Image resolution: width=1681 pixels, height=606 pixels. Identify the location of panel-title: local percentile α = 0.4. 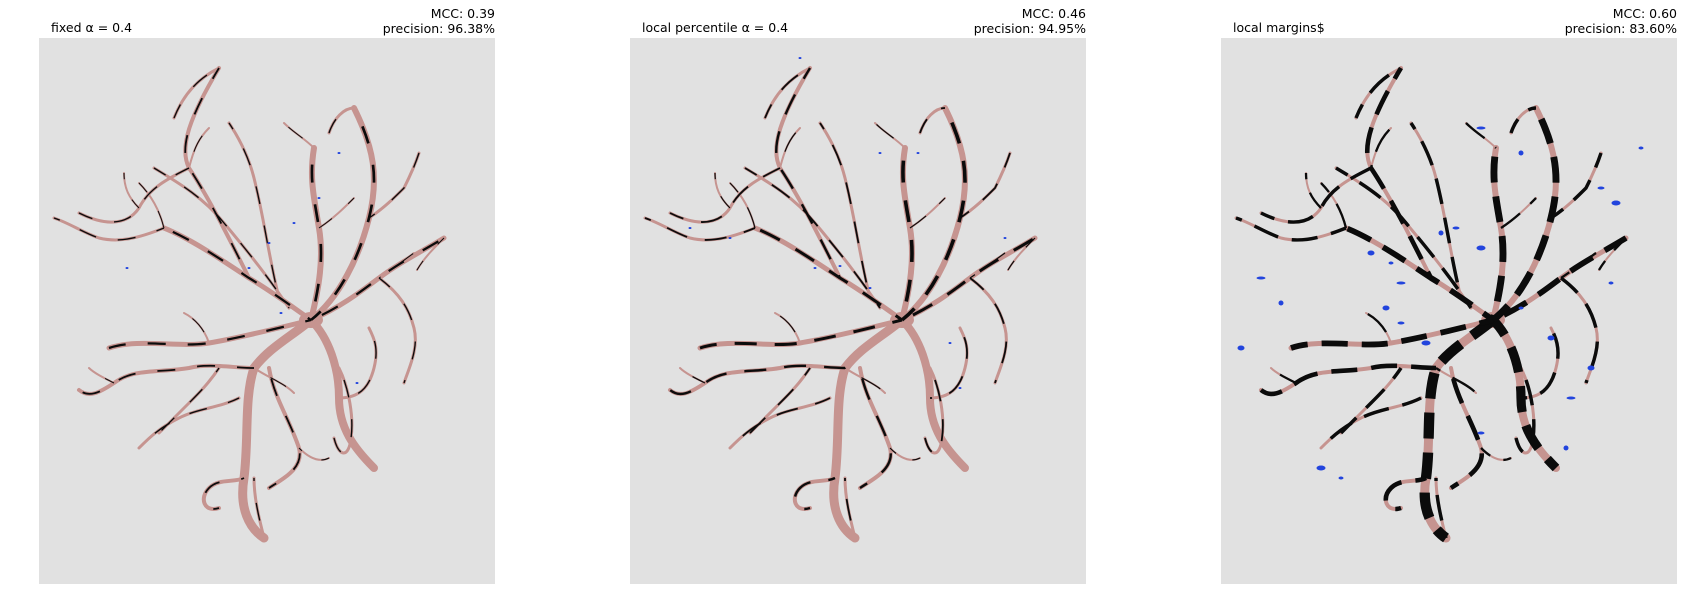
(715, 27).